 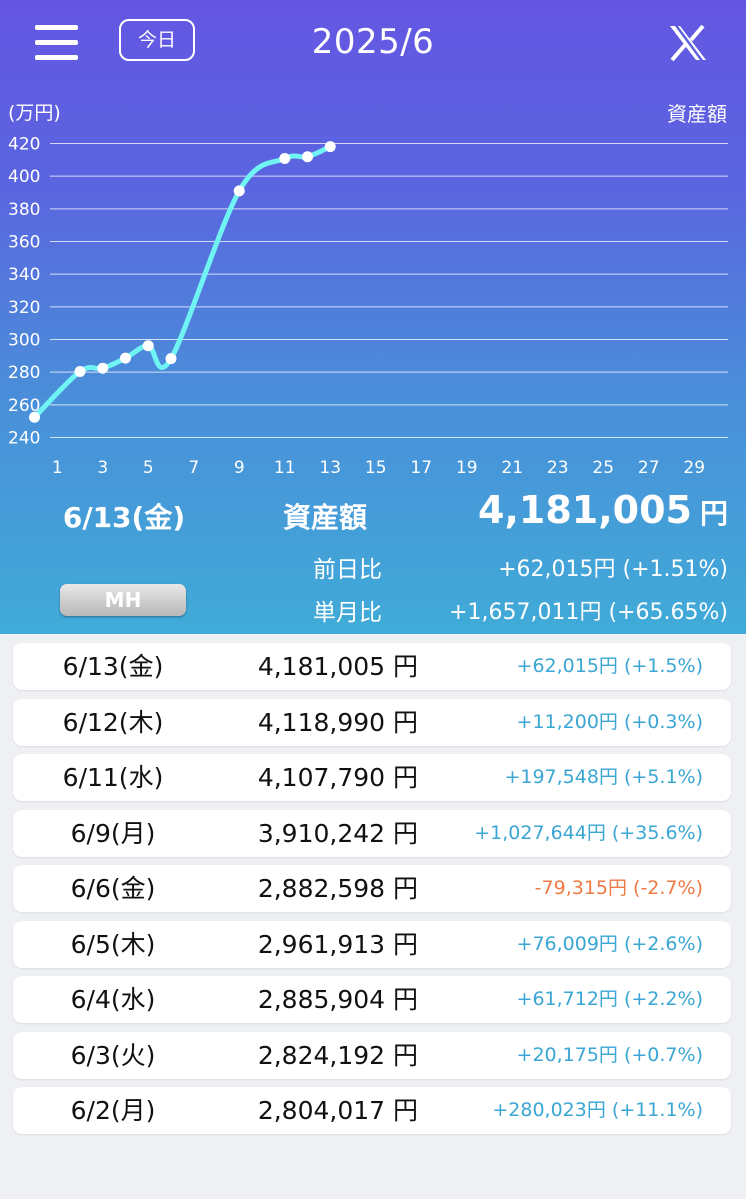 I want to click on summary-label: 資産額, so click(x=324, y=517).